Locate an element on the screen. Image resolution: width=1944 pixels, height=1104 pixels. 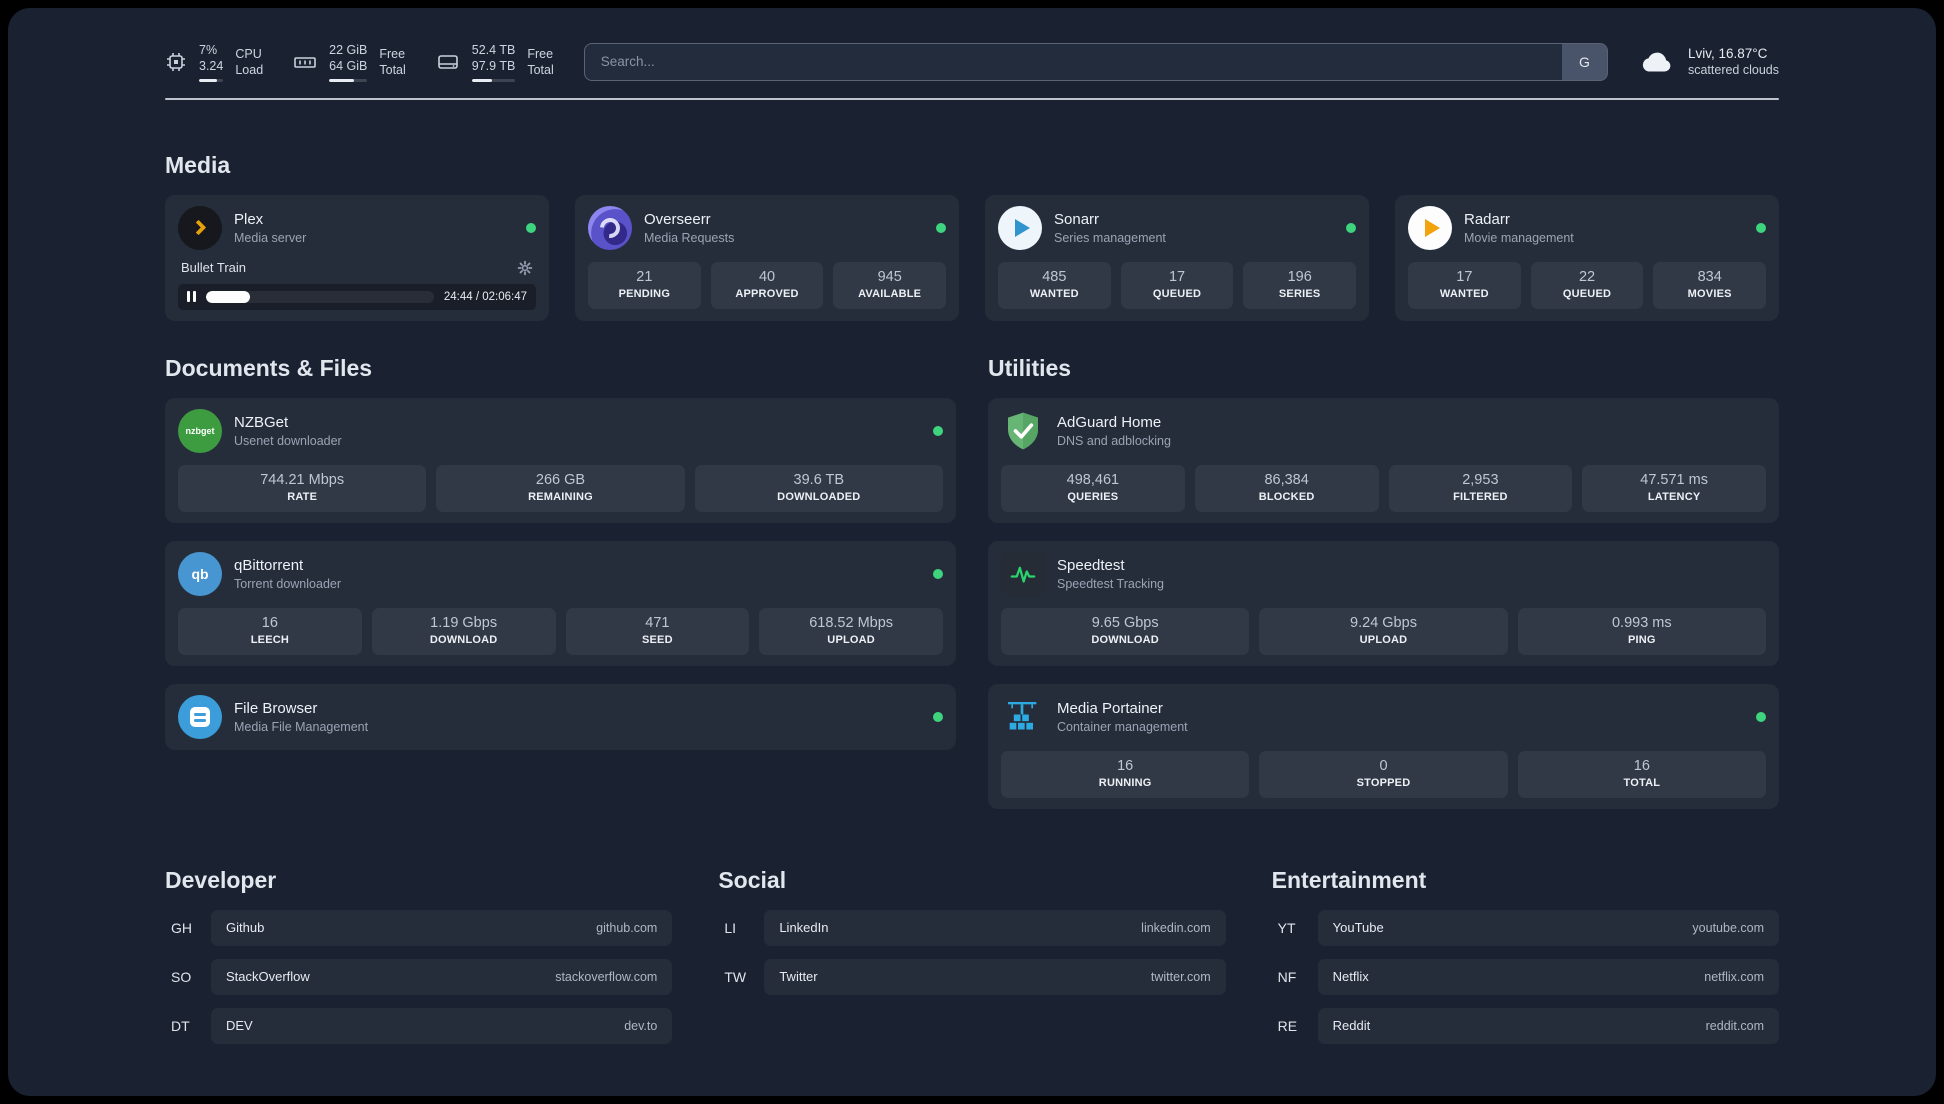
media-grid: Plex Media server Bullet Train is located at coordinates (972, 257).